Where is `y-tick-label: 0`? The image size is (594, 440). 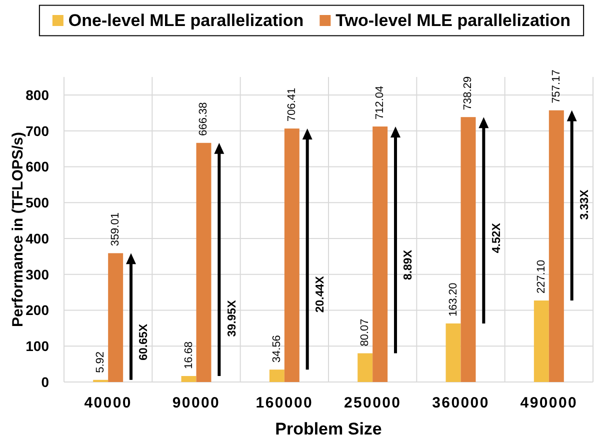
y-tick-label: 0 is located at coordinates (45, 382).